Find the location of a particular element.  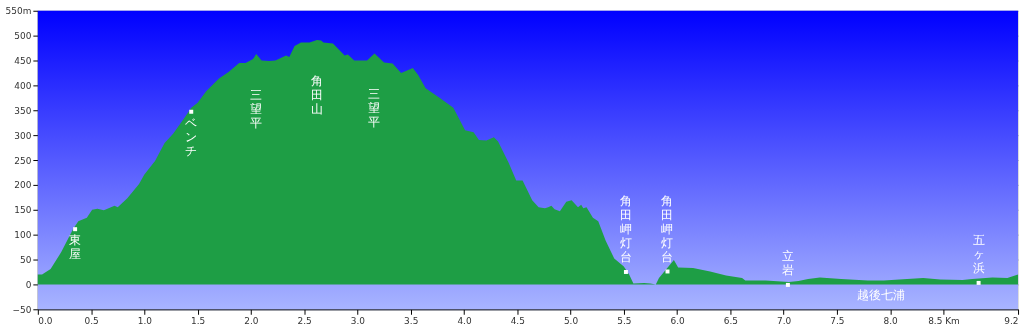

x-tick-label: 3.5 is located at coordinates (411, 320).